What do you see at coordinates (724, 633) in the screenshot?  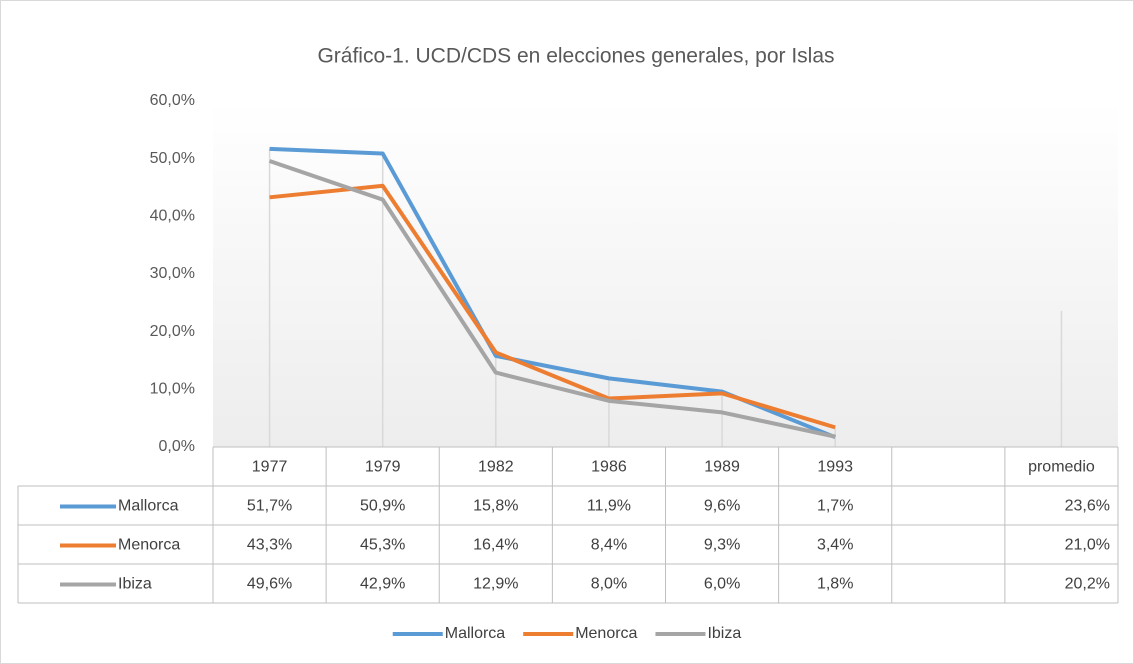 I see `legend-label: Ibiza` at bounding box center [724, 633].